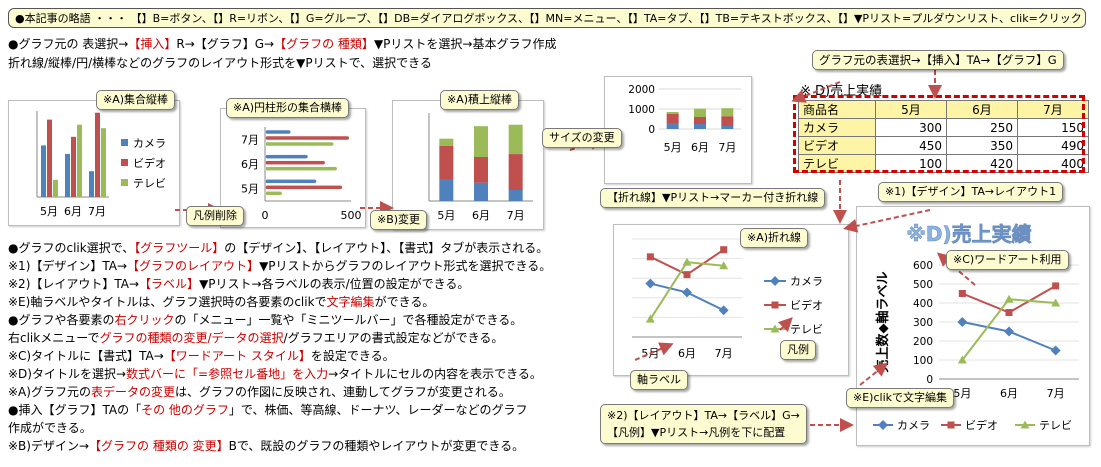 Image resolution: width=1101 pixels, height=467 pixels. I want to click on body-line-part: 【グラフツール】, so click(179, 248).